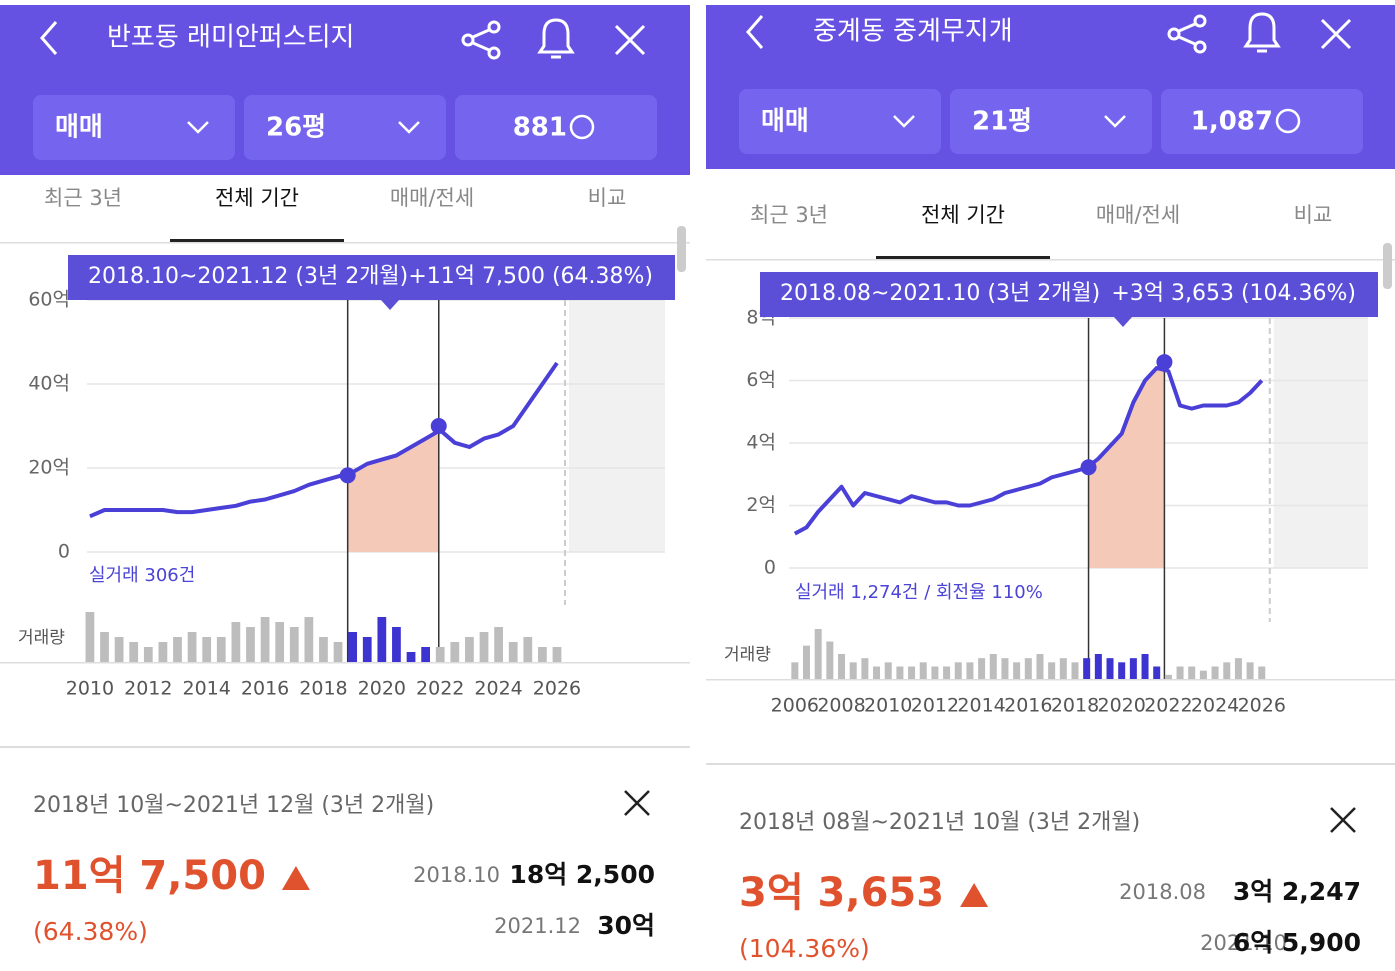  I want to click on dropdown-arrow, so click(198, 127).